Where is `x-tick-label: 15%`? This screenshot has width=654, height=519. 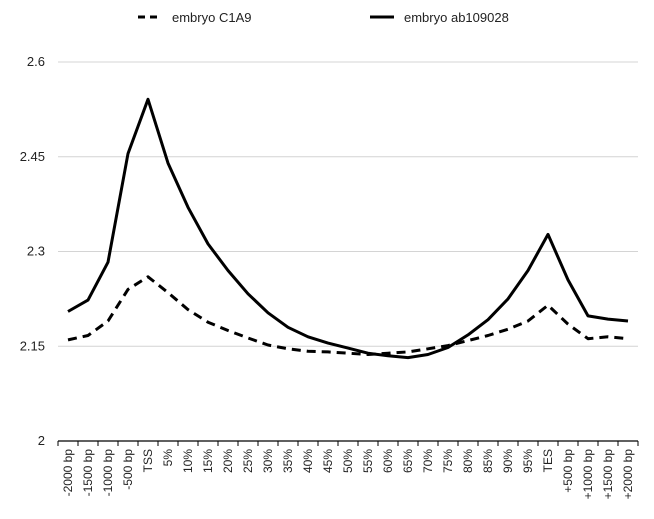
x-tick-label: 15% is located at coordinates (208, 461).